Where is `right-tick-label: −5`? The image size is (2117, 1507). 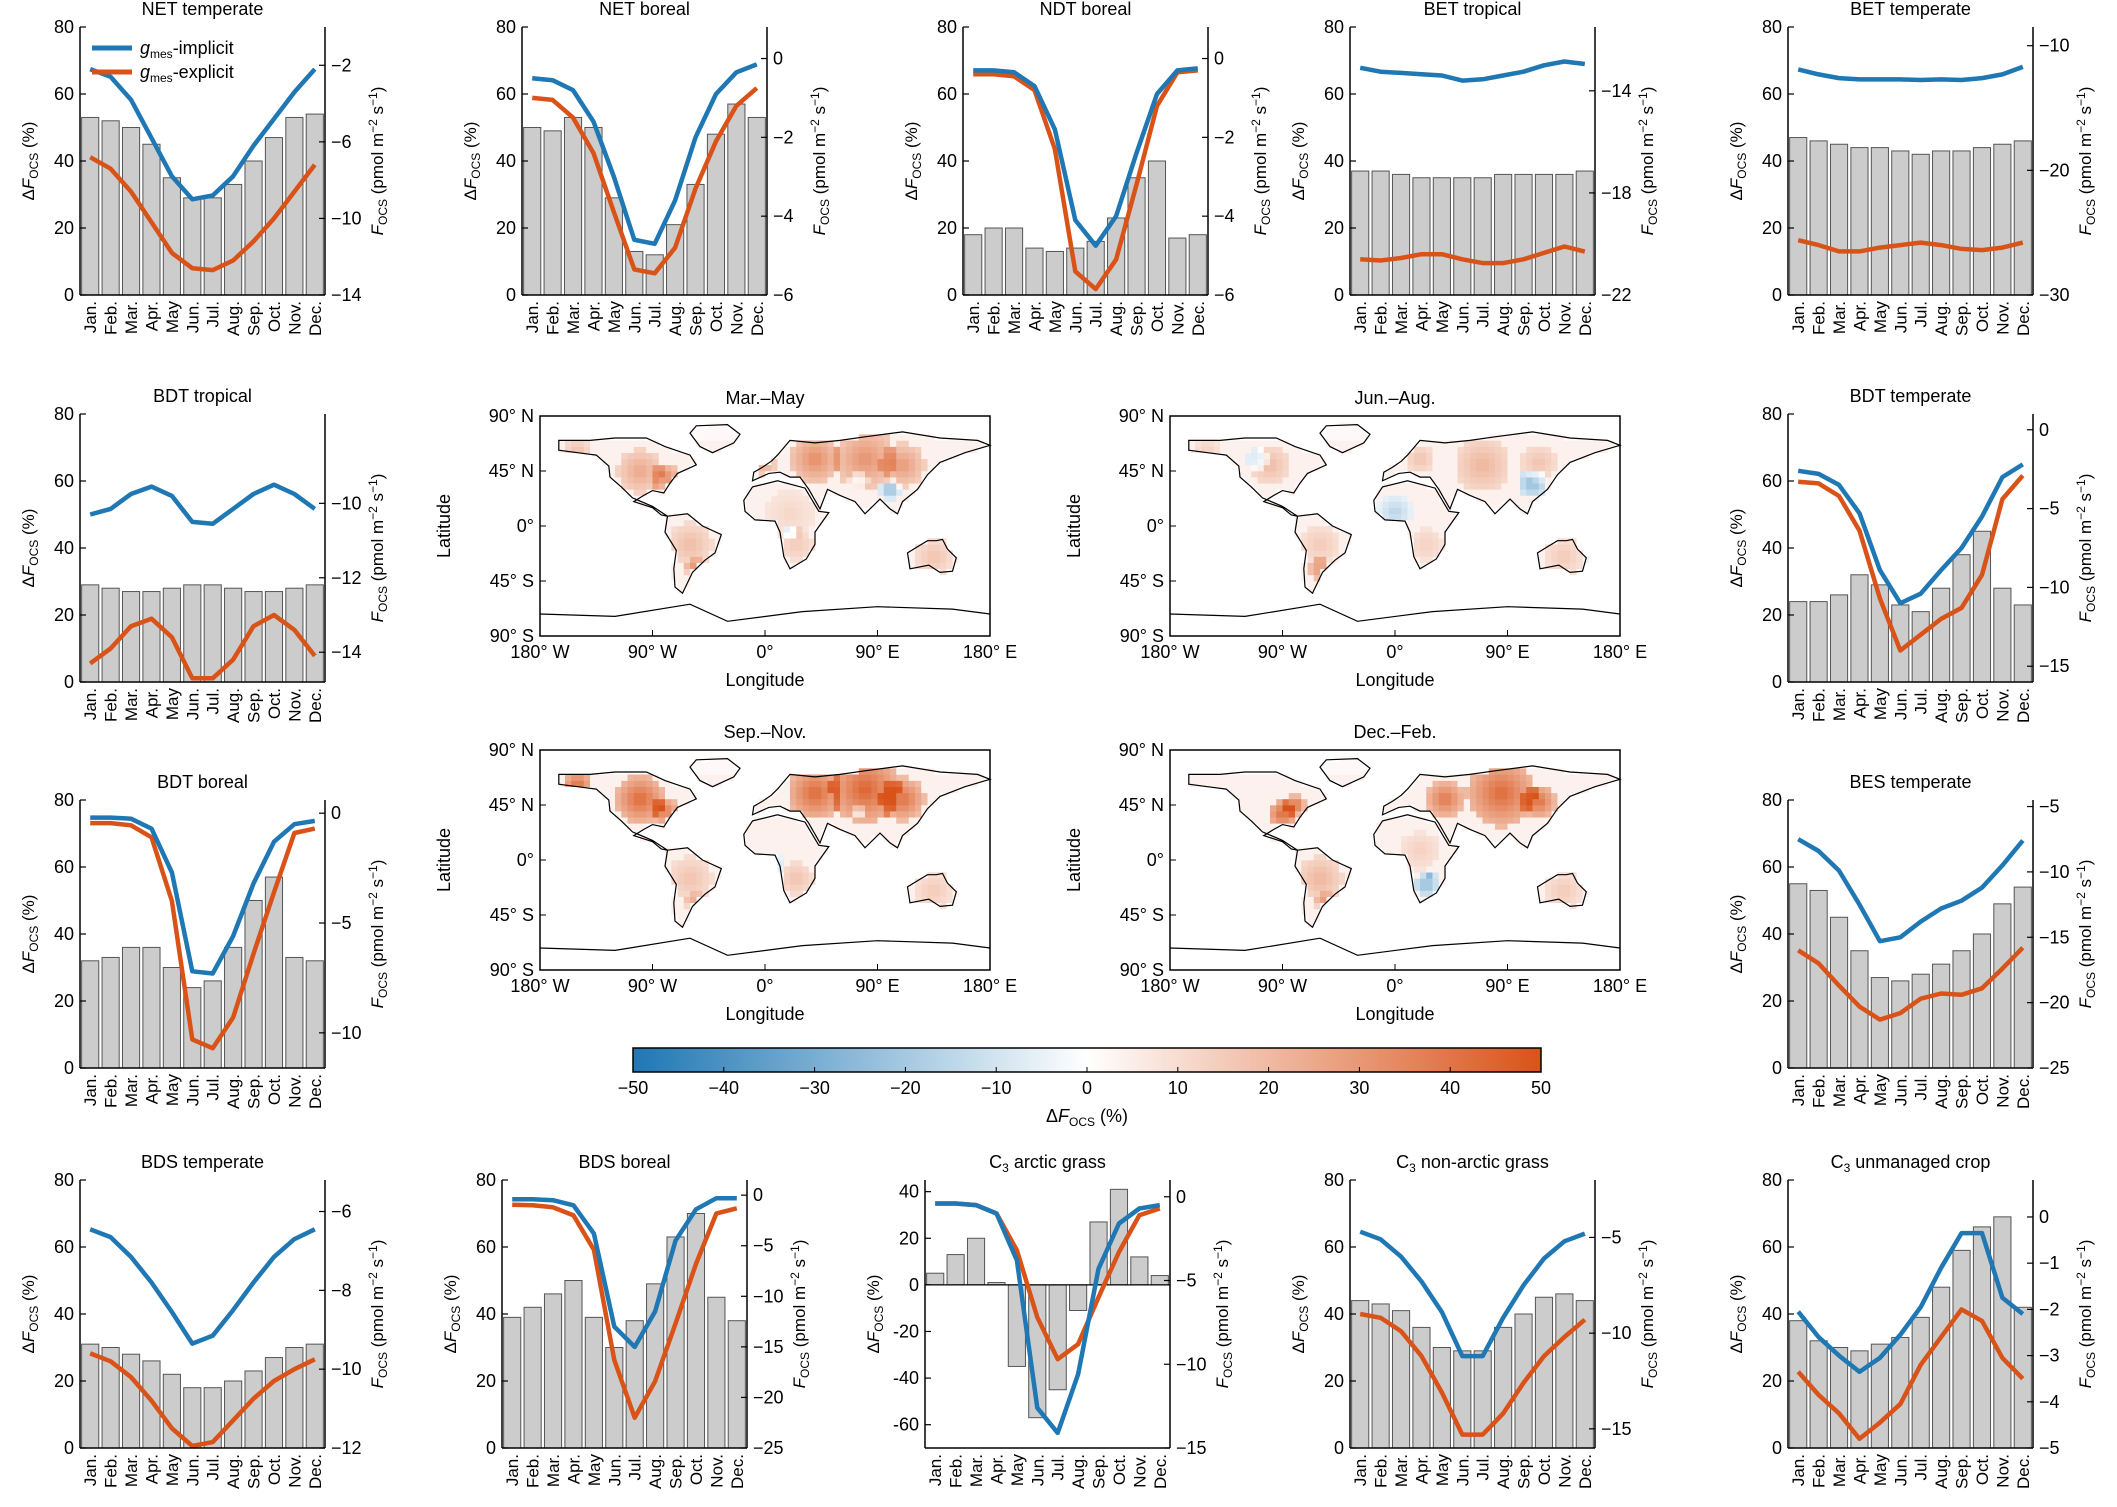
right-tick-label: −5 is located at coordinates (341, 923).